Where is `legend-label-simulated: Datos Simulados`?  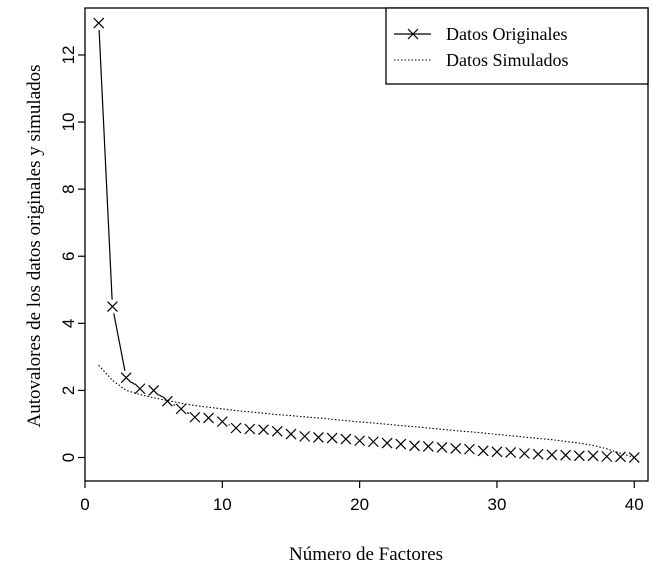 legend-label-simulated: Datos Simulados is located at coordinates (507, 60).